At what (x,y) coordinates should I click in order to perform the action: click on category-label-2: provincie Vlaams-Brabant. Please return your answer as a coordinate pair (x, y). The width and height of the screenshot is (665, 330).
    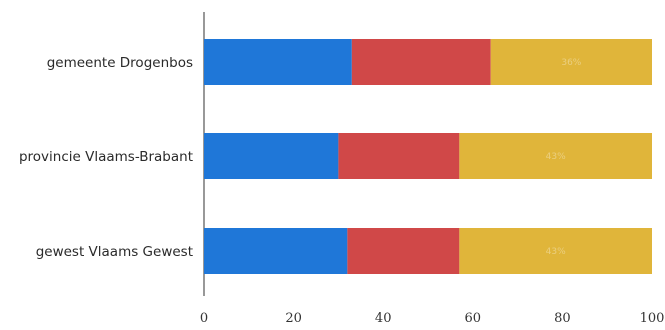
    Looking at the image, I should click on (106, 157).